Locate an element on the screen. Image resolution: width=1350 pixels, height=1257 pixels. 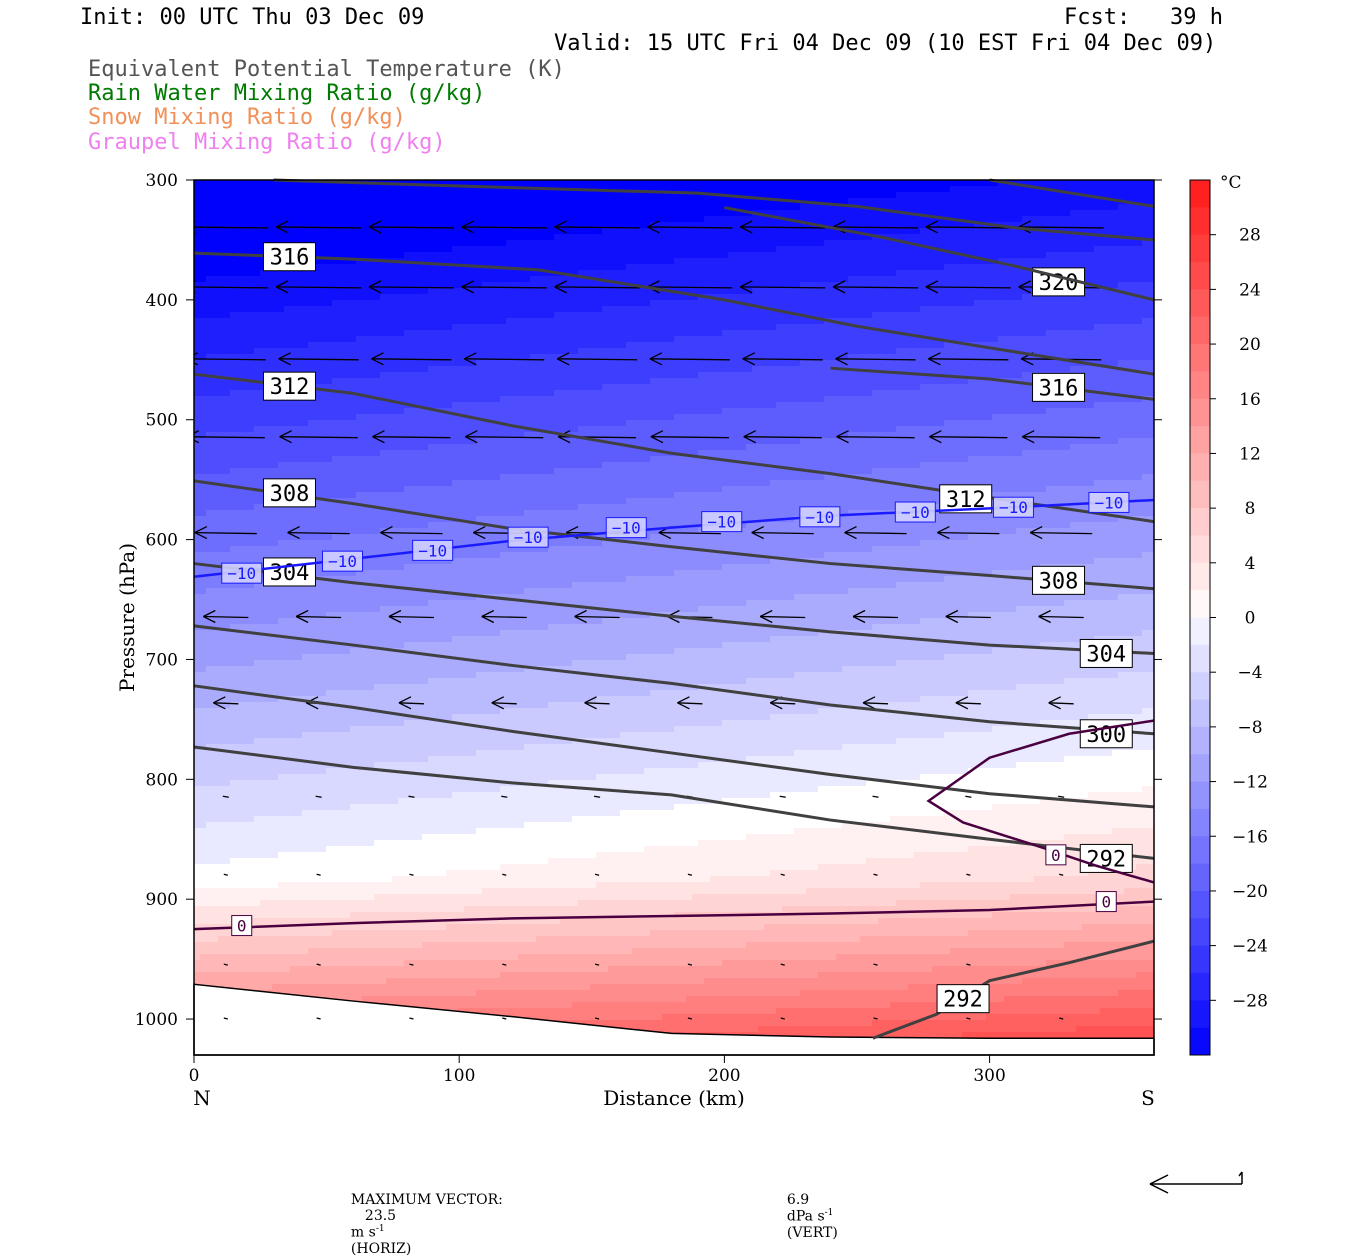
colorbar-tick-label: 0 is located at coordinates (1250, 619).